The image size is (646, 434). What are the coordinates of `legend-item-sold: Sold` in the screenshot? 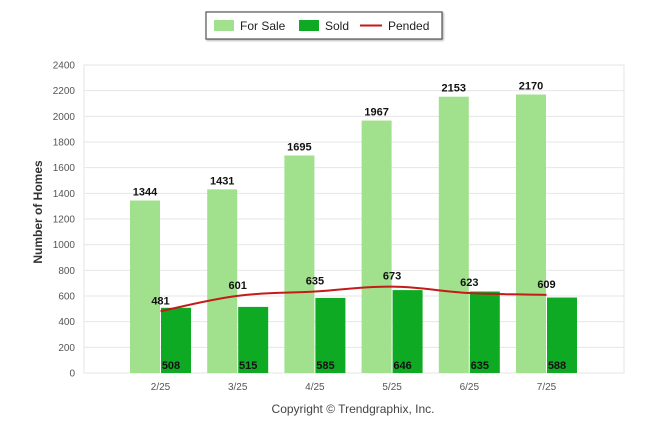 It's located at (324, 26).